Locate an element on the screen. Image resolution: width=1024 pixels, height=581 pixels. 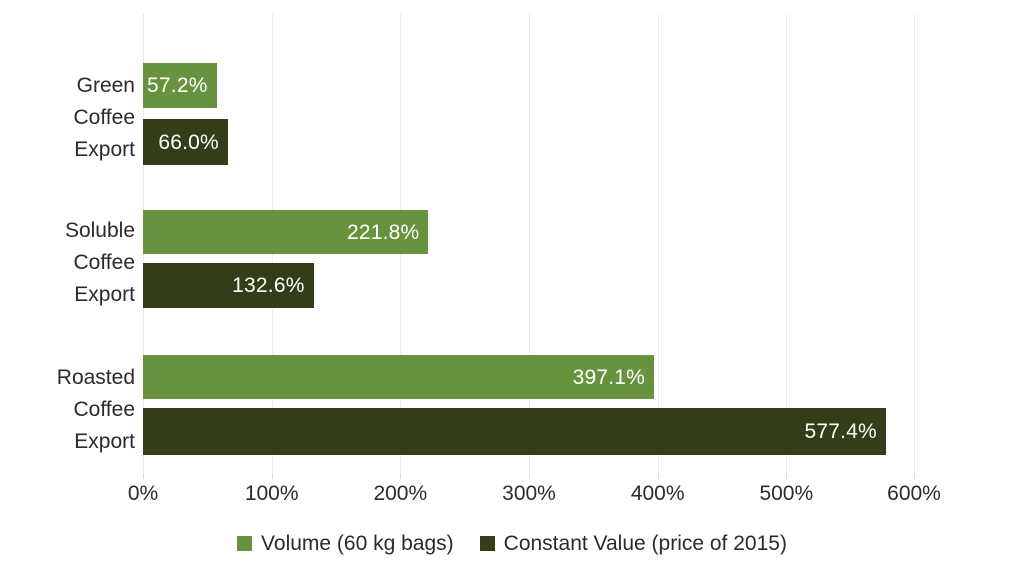
legend-label-constant-value: Constant Value (price of 2015) is located at coordinates (645, 543).